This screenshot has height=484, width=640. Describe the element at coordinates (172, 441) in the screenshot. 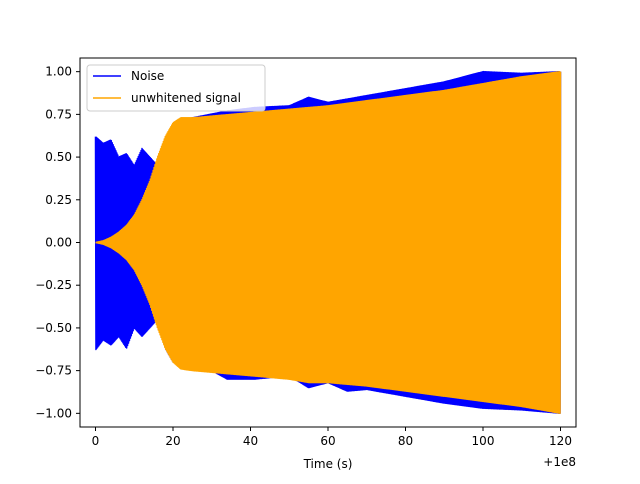

I see `x-tick-label: 20` at that location.